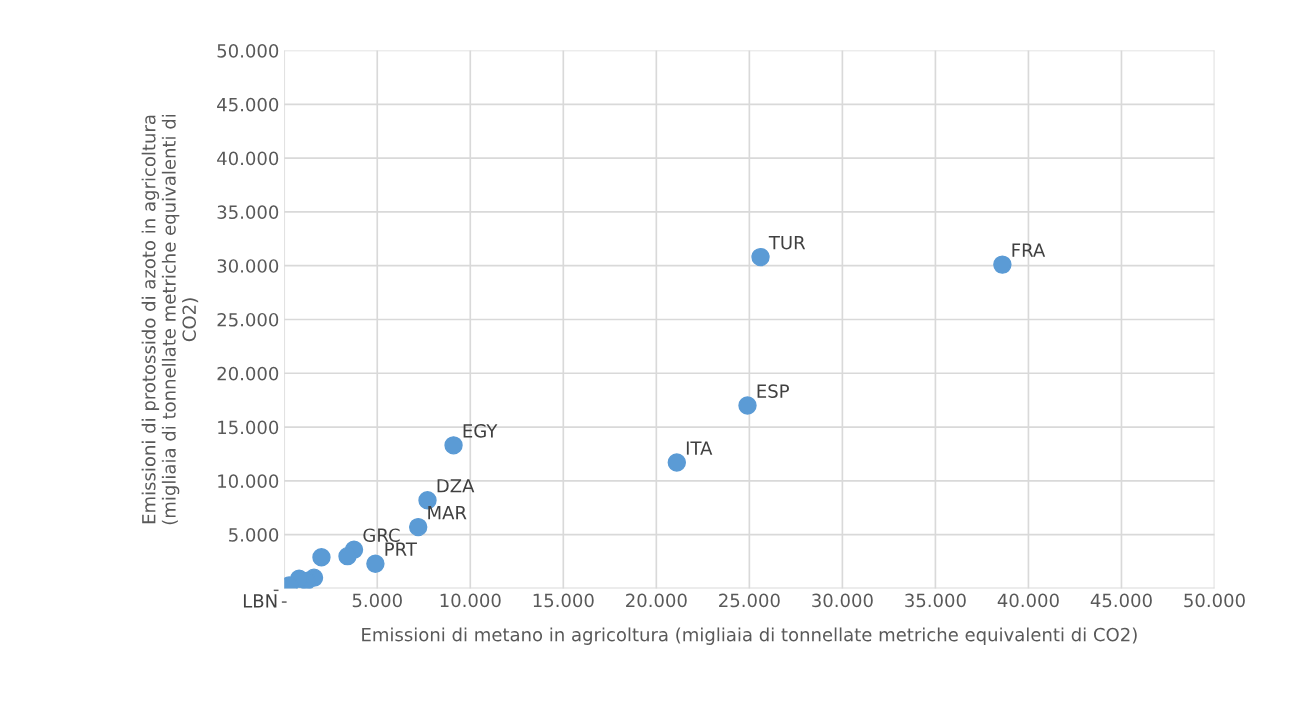  I want to click on annotation: MAR, so click(447, 513).